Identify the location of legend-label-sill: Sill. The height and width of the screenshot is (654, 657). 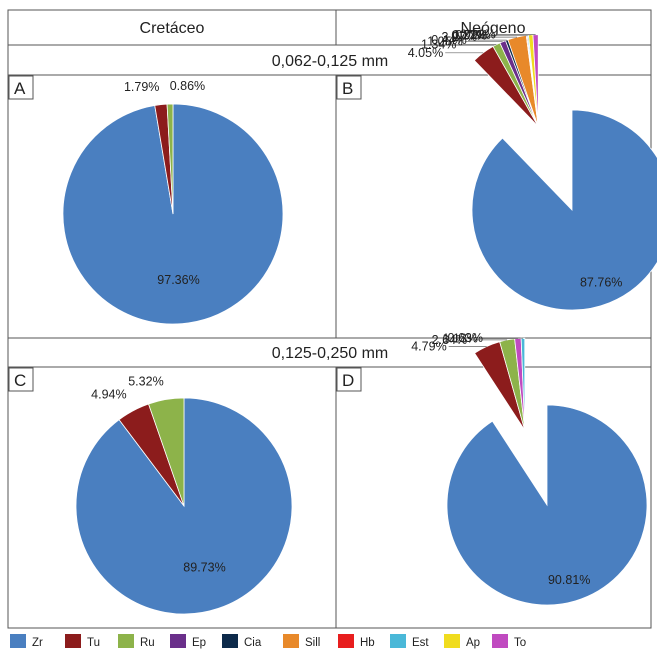
(312, 643).